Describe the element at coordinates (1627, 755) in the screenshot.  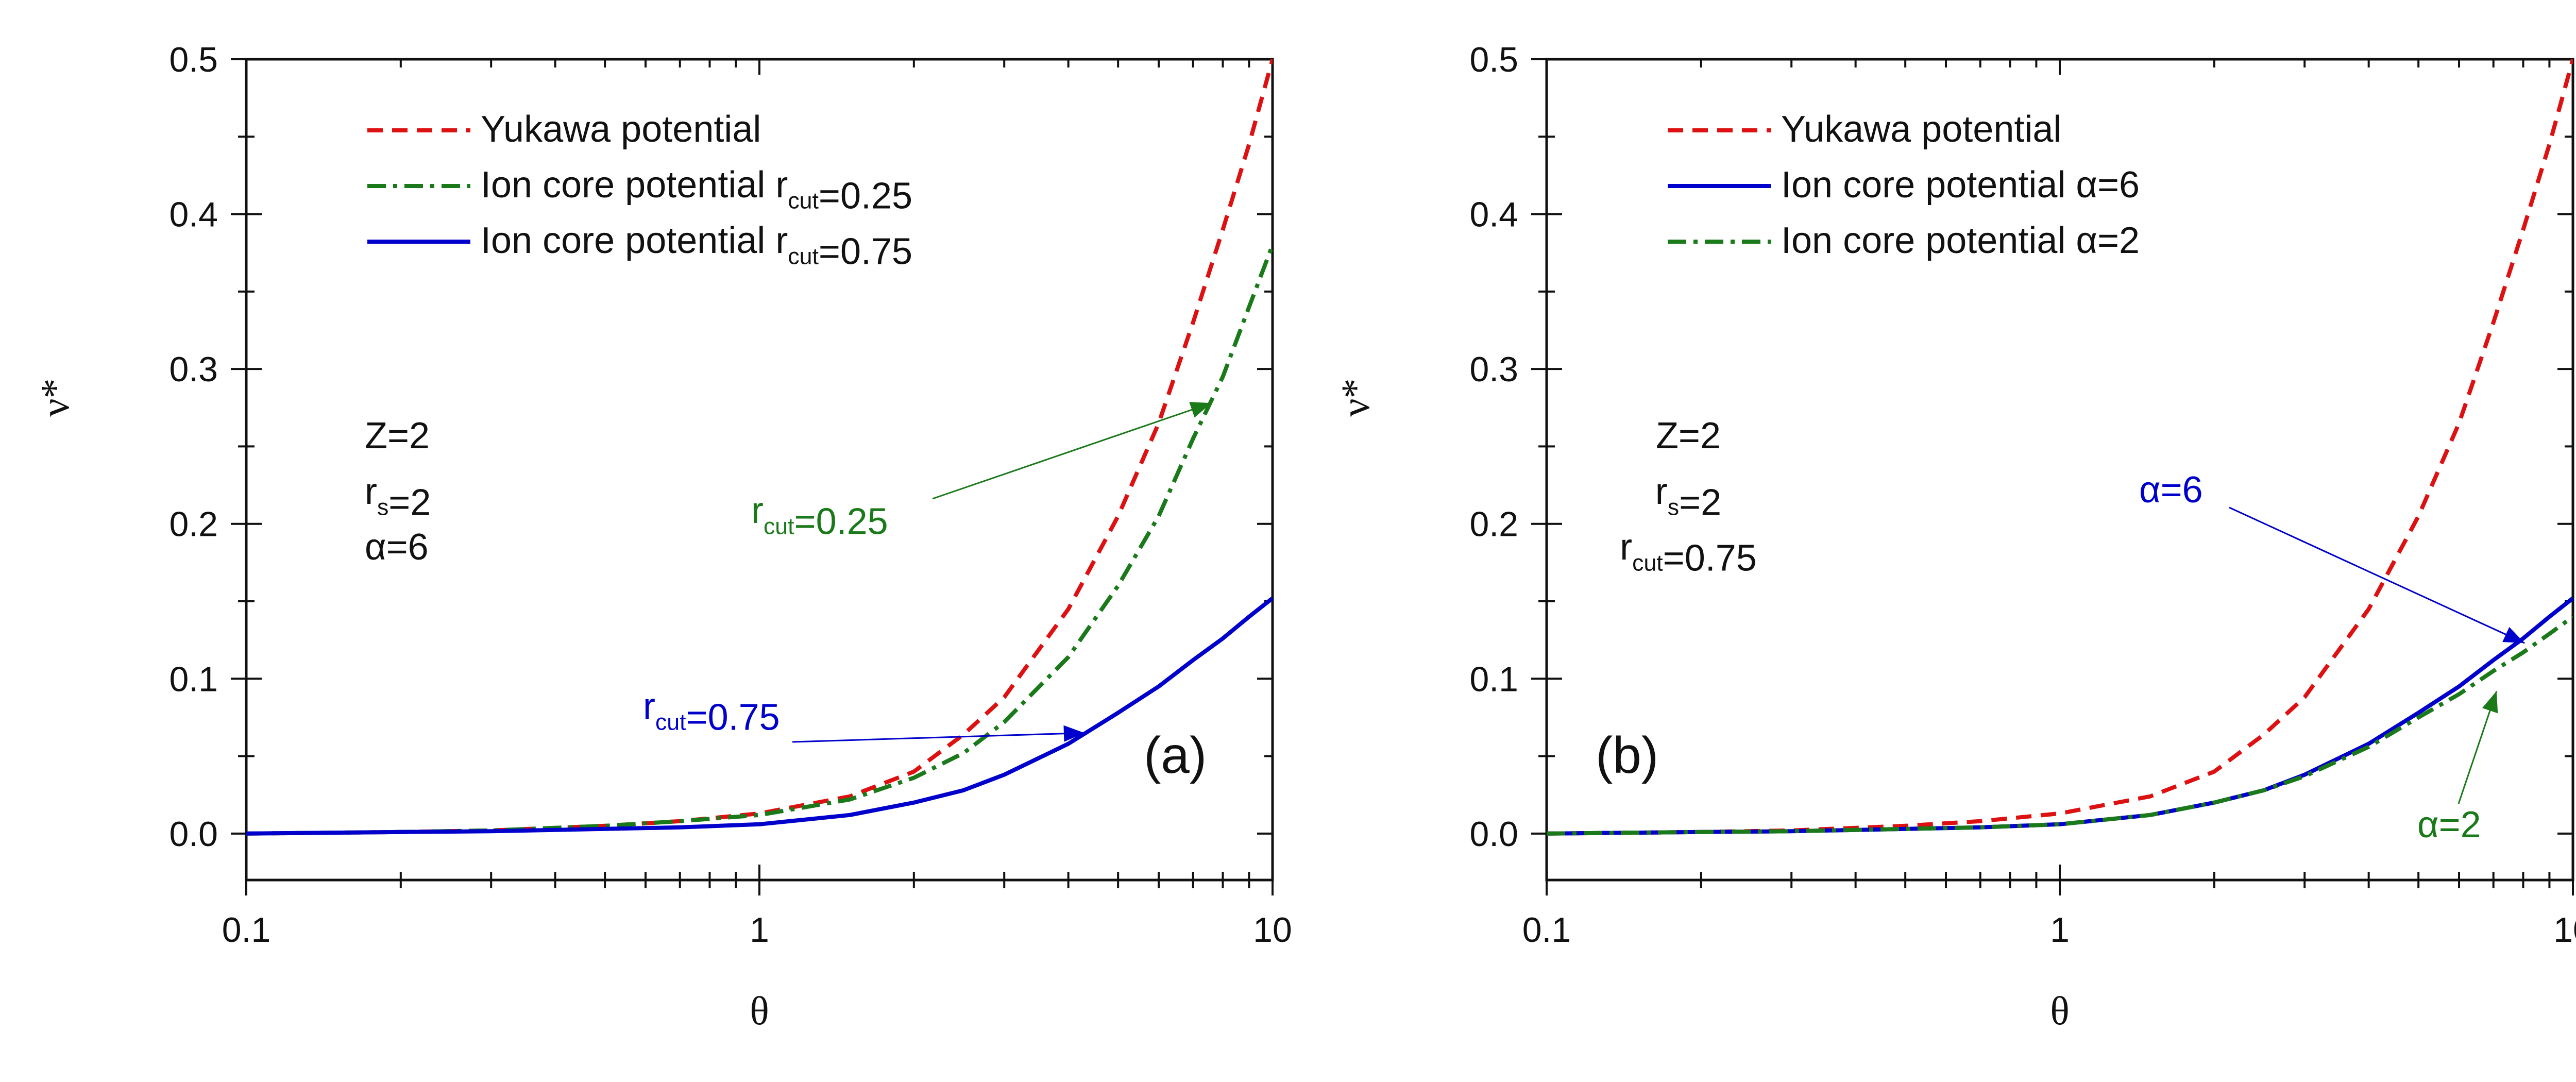
I see `panel-label: (b)` at that location.